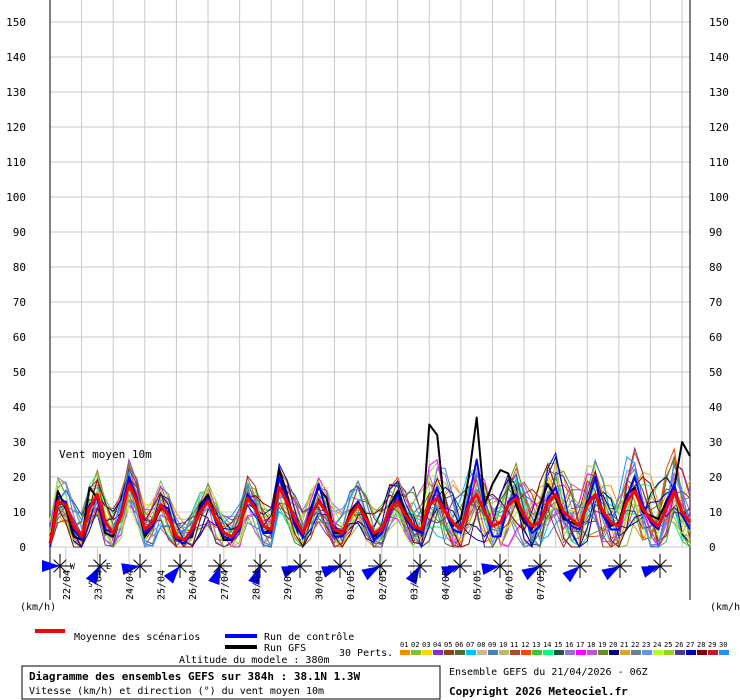 The width and height of the screenshot is (740, 700). I want to click on perturbation-legend-id: 02, so click(415, 645).